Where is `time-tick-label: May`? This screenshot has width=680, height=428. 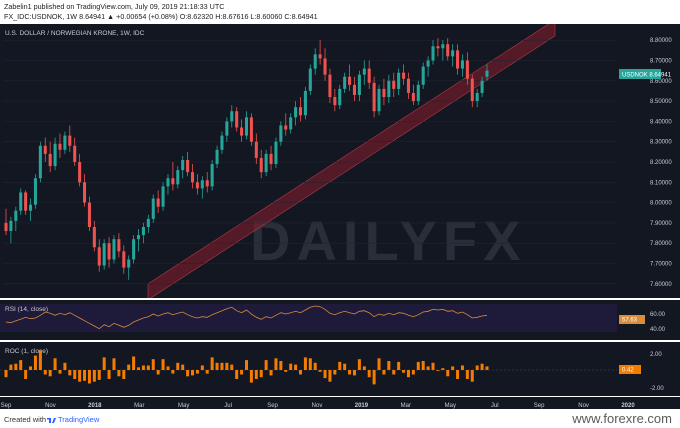 time-tick-label: May is located at coordinates (183, 406).